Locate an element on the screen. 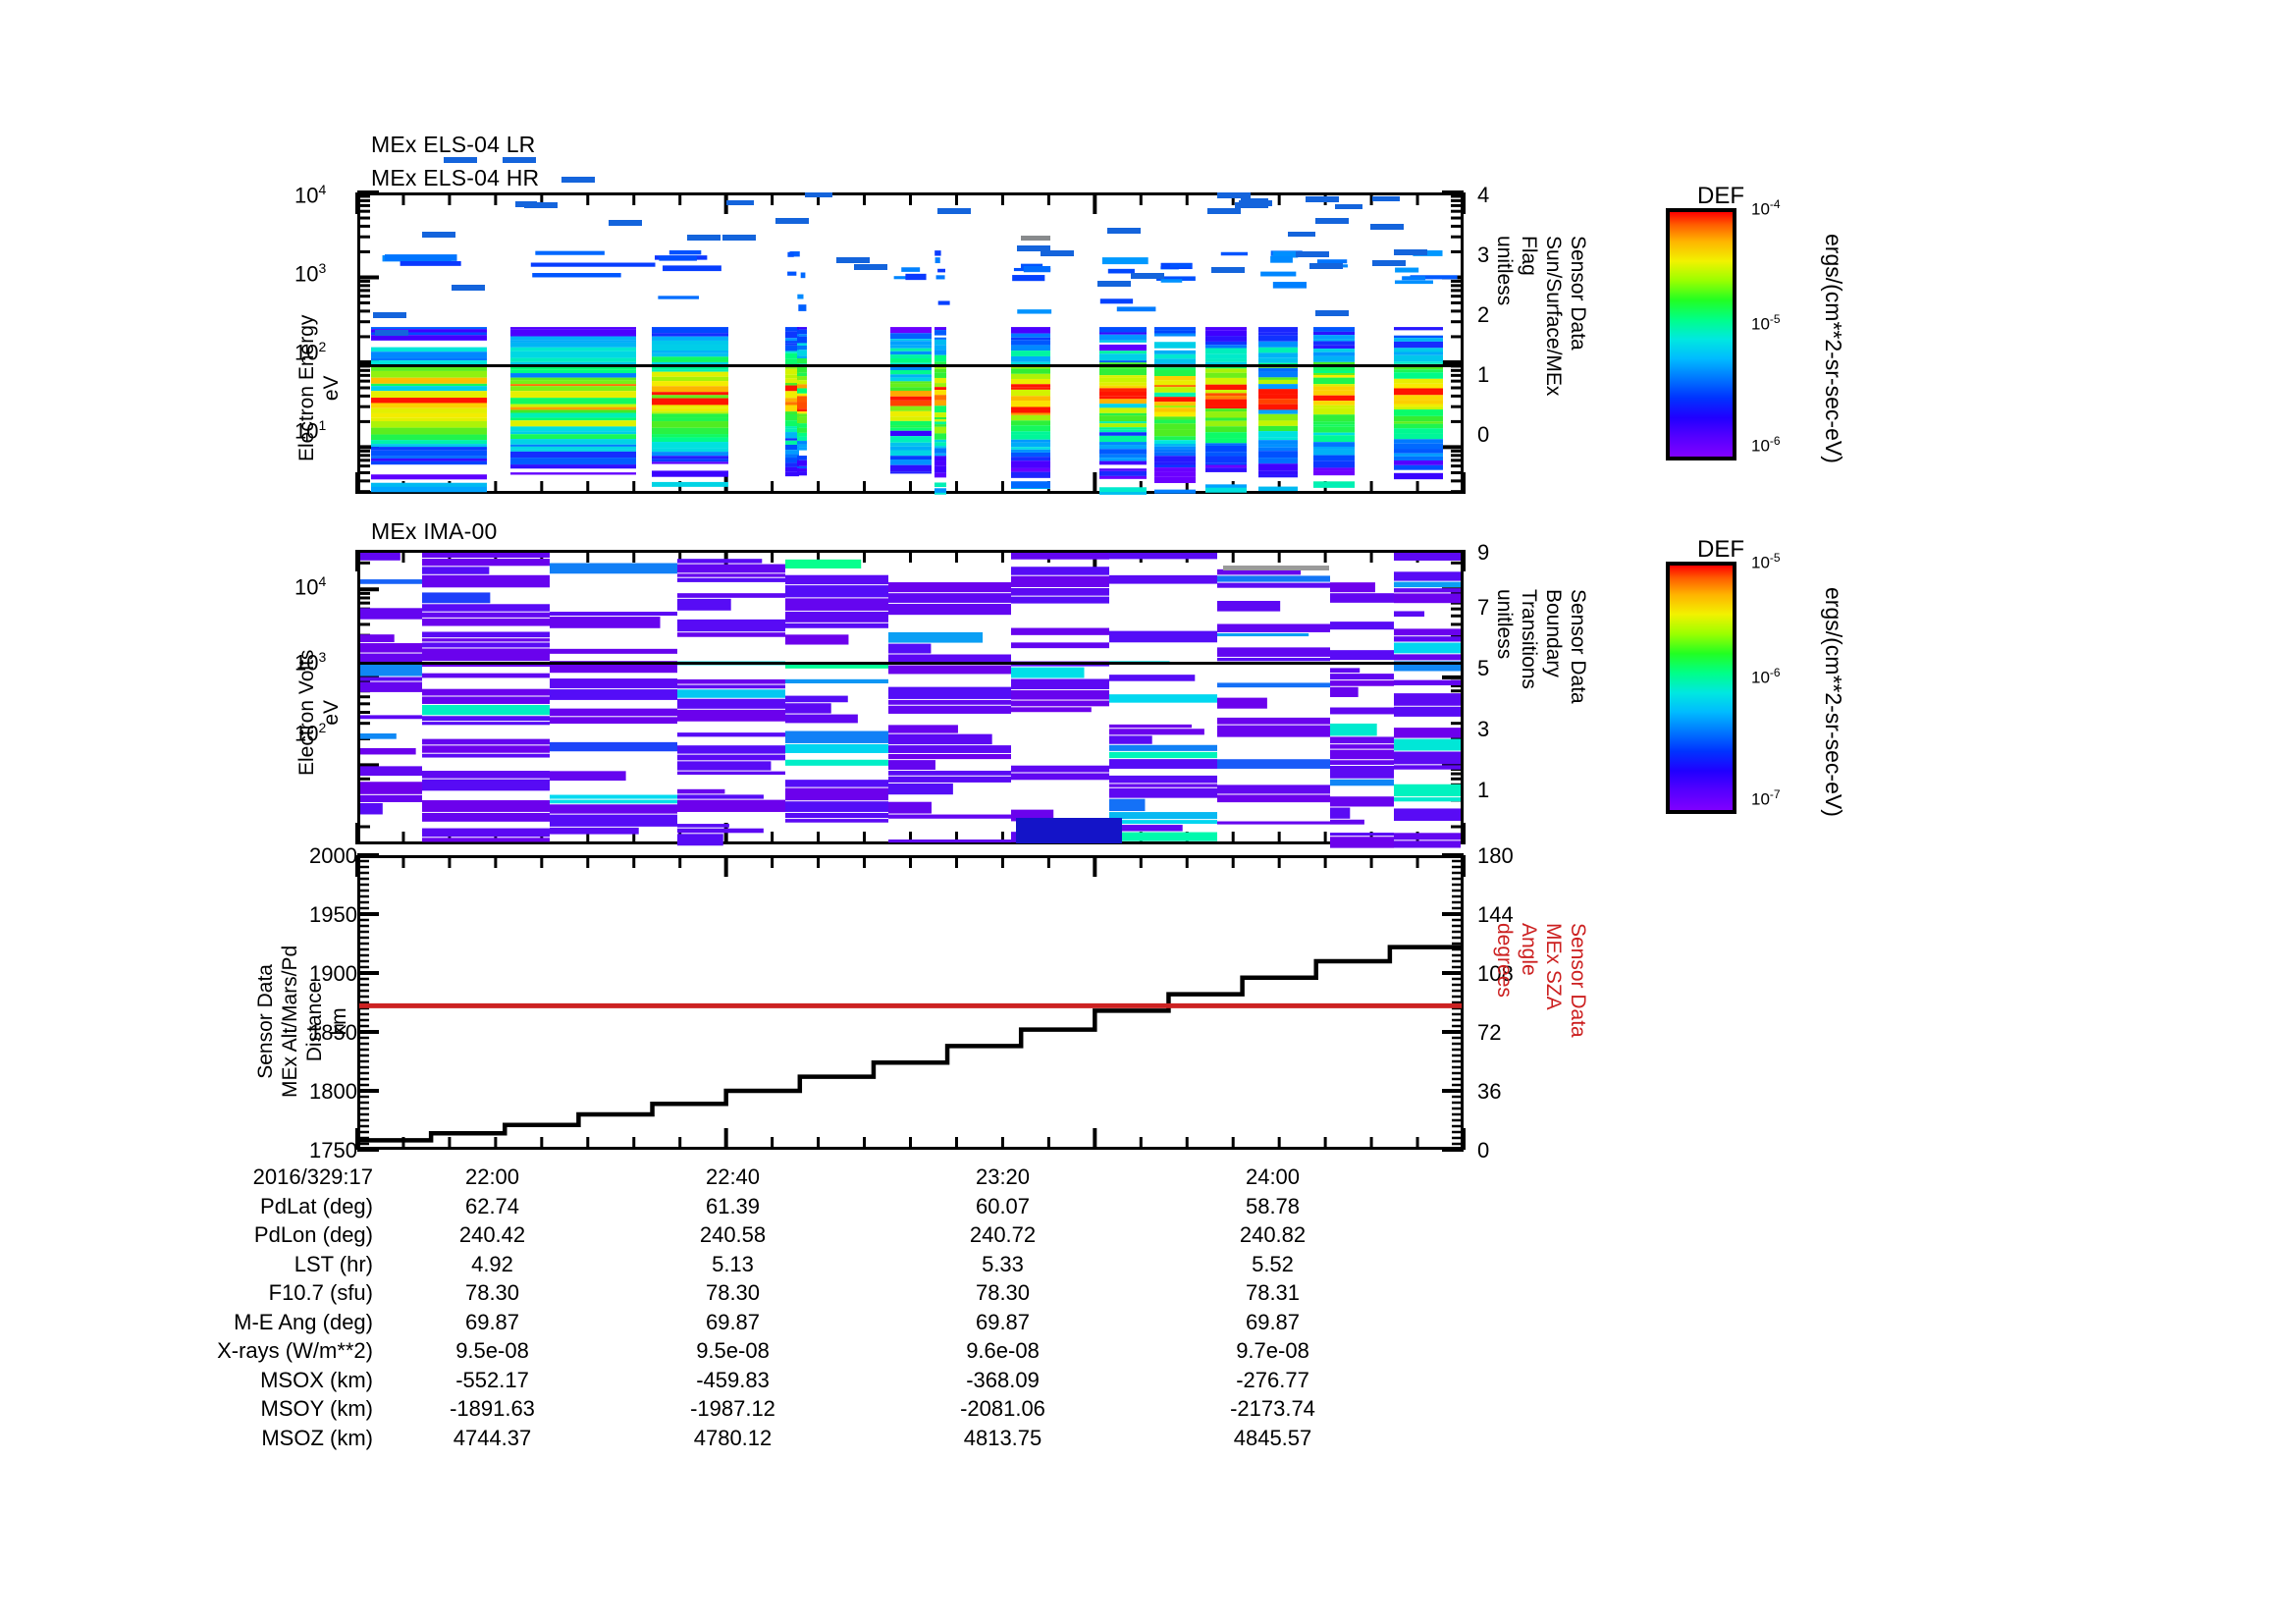 This screenshot has height=1623, width=2296. table-cell: 5.13 is located at coordinates (733, 1263).